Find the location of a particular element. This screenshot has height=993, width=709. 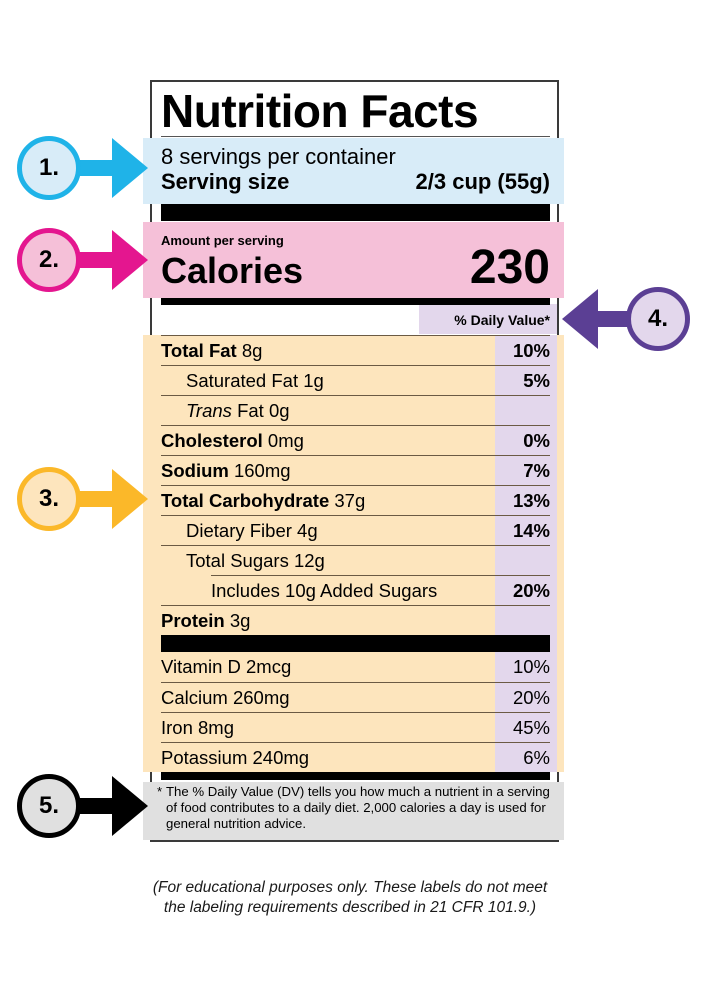

nutrient-name: Total Fat is located at coordinates (199, 350).